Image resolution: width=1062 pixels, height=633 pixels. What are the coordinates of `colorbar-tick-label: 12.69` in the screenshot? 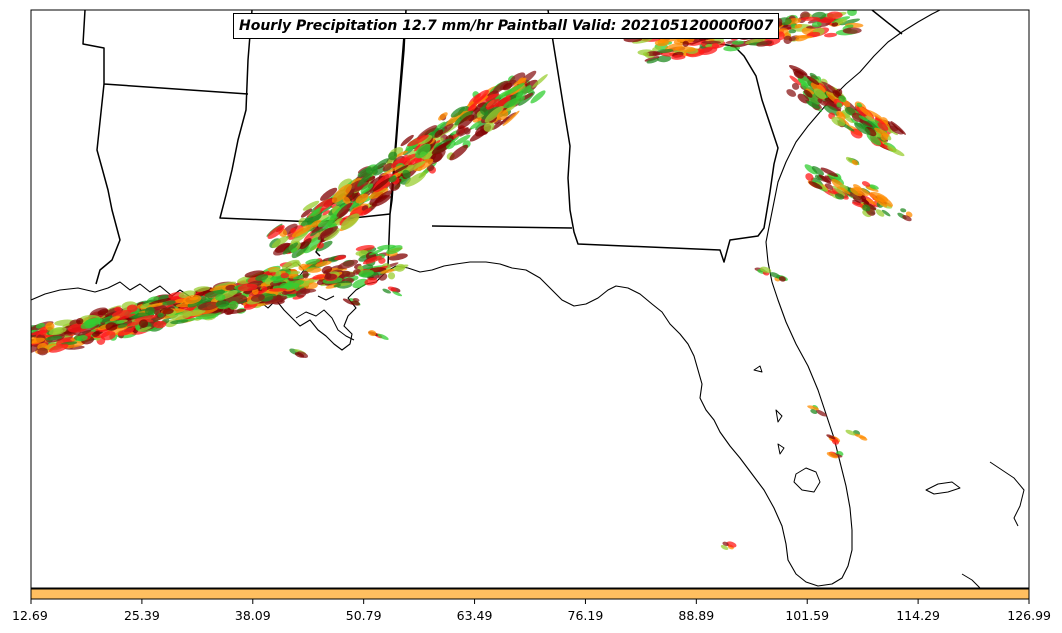 It's located at (30, 615).